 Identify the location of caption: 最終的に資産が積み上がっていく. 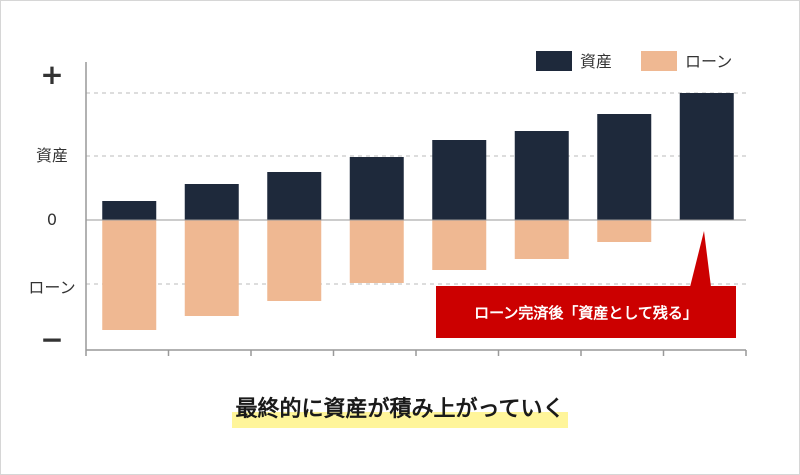
(400, 410).